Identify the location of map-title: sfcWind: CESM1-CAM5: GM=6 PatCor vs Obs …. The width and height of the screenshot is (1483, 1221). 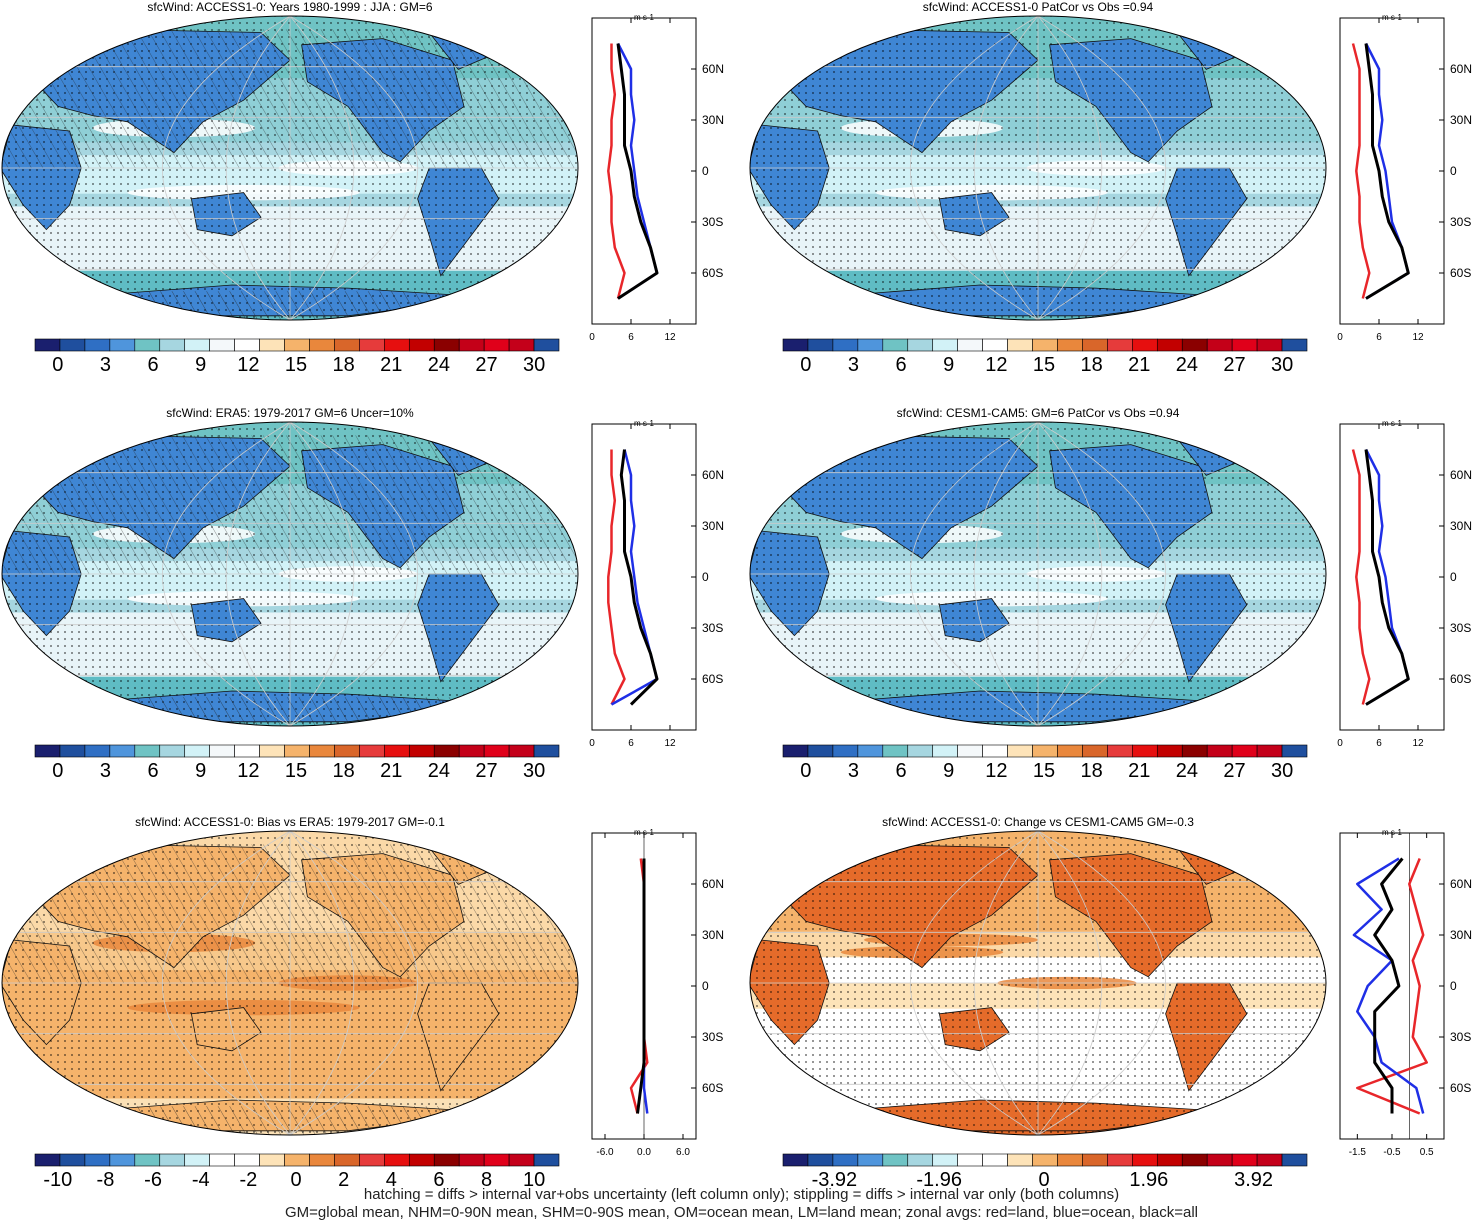
(1038, 413).